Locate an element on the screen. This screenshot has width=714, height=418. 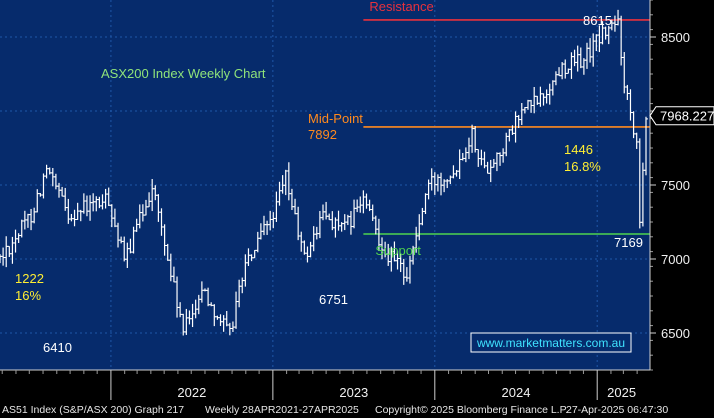
midpoint-value: 7892 is located at coordinates (322, 134).